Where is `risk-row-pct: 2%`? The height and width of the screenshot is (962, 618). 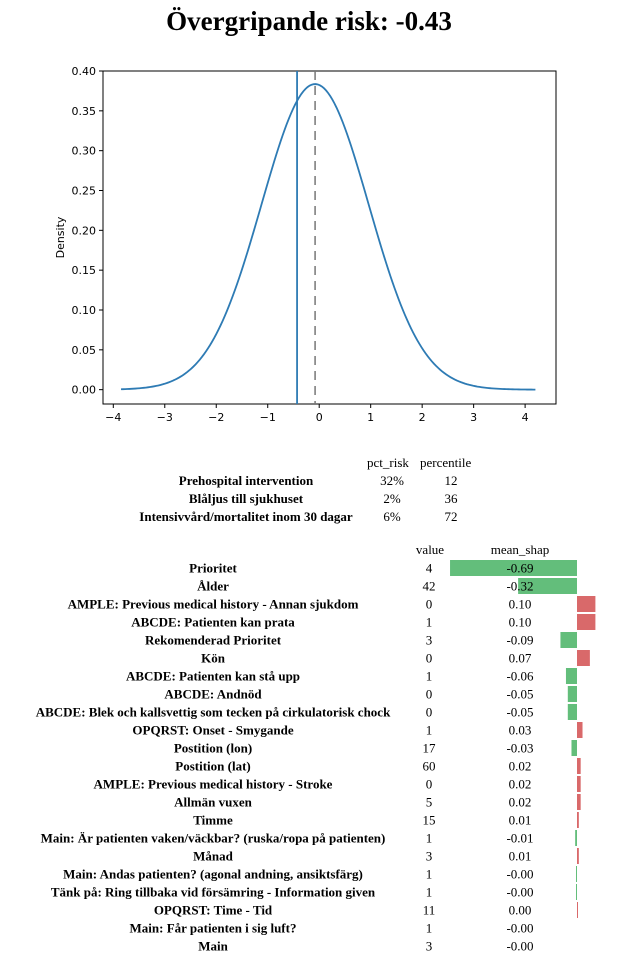 risk-row-pct: 2% is located at coordinates (392, 498).